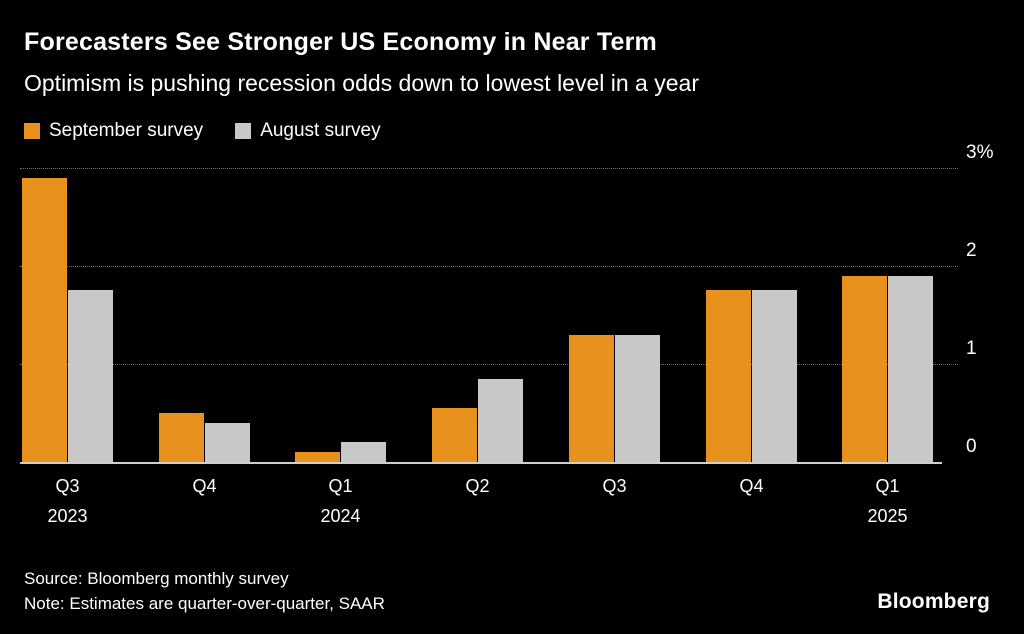 This screenshot has height=634, width=1024. What do you see at coordinates (971, 348) in the screenshot?
I see `y-tick-label-1: 1` at bounding box center [971, 348].